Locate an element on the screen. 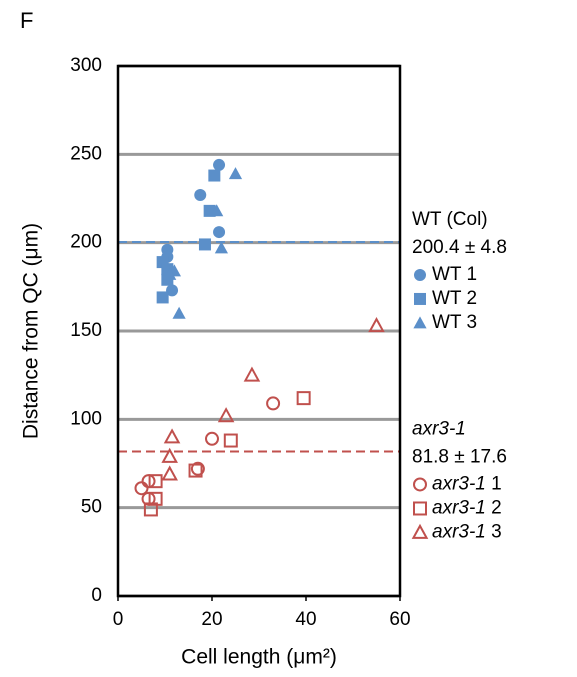  x-tick-label: 0 is located at coordinates (118, 619).